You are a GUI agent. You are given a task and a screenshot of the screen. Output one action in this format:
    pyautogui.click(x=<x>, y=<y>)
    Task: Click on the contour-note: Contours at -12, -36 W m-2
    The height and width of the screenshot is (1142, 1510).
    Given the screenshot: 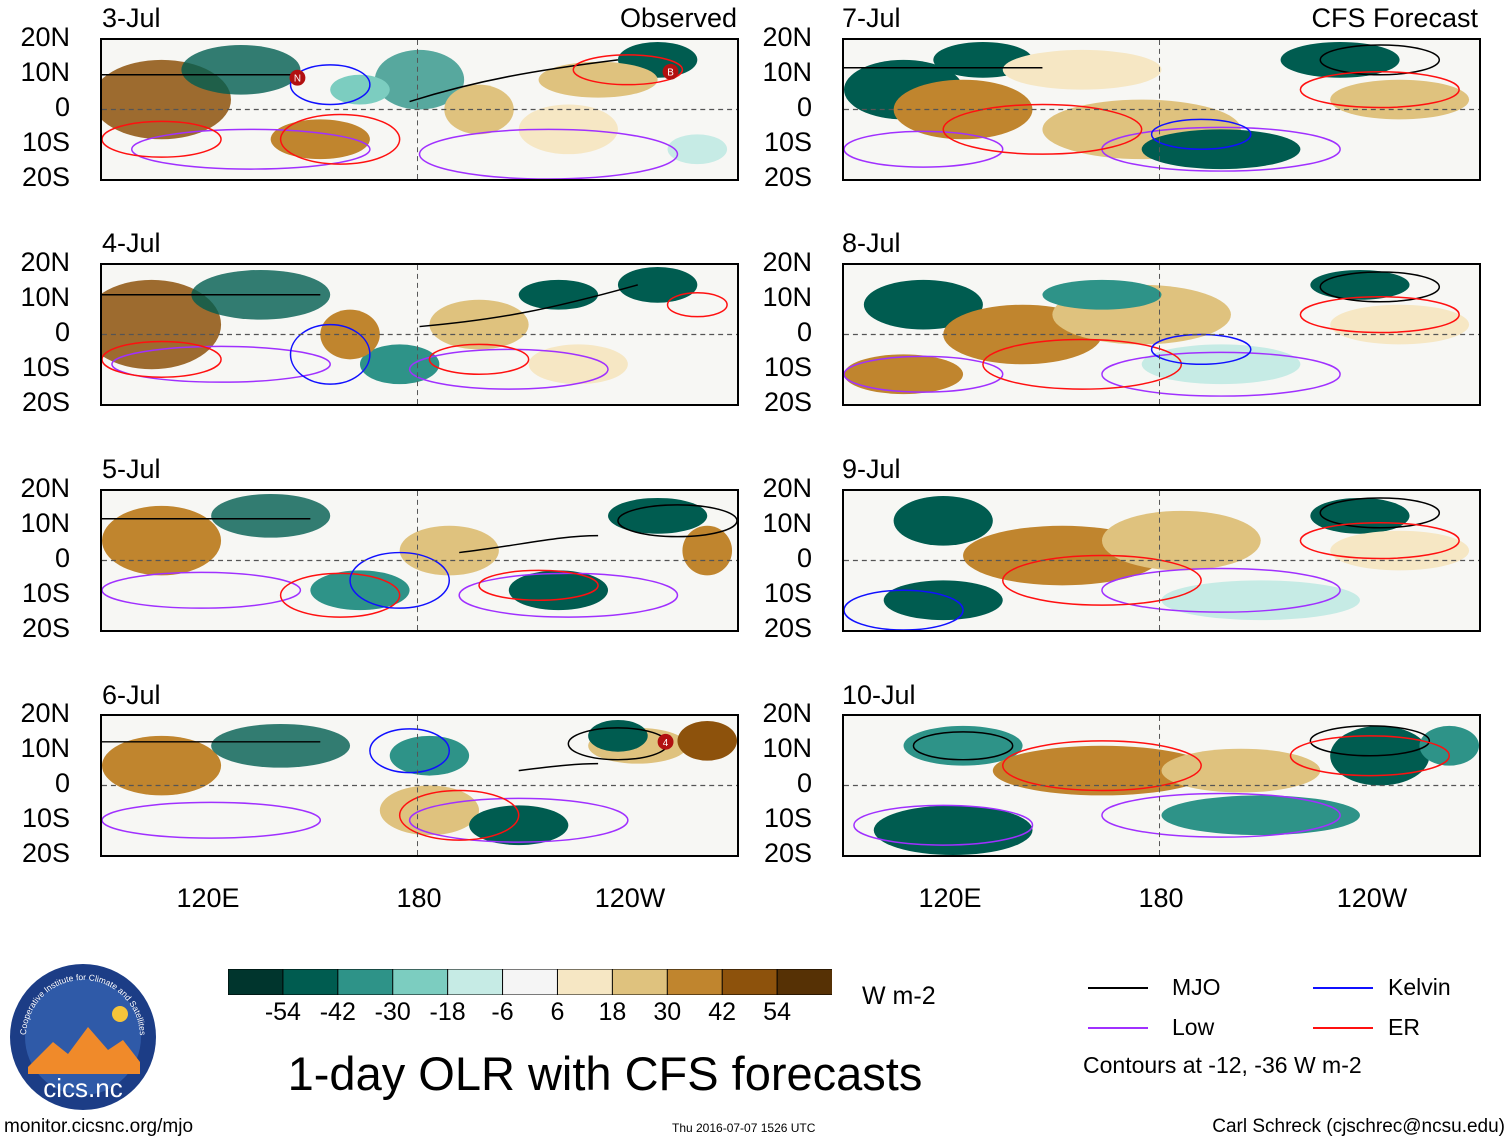 What is the action you would take?
    pyautogui.click(x=1222, y=1065)
    